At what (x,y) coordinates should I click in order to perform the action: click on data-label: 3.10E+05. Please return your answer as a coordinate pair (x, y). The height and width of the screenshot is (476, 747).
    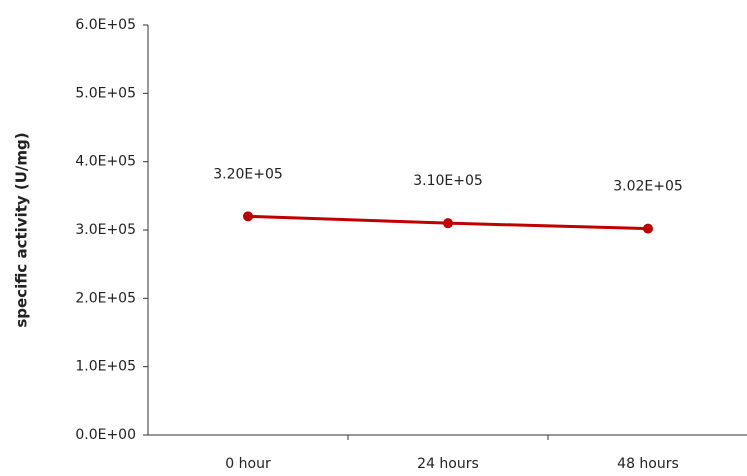
    Looking at the image, I should click on (448, 181).